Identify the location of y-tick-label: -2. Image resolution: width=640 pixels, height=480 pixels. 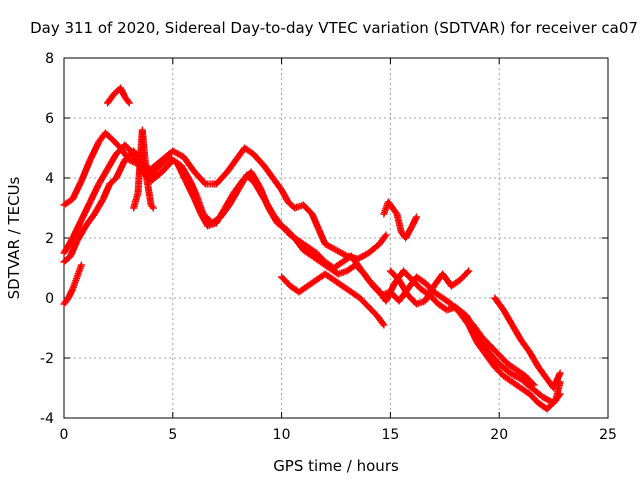
(47, 359).